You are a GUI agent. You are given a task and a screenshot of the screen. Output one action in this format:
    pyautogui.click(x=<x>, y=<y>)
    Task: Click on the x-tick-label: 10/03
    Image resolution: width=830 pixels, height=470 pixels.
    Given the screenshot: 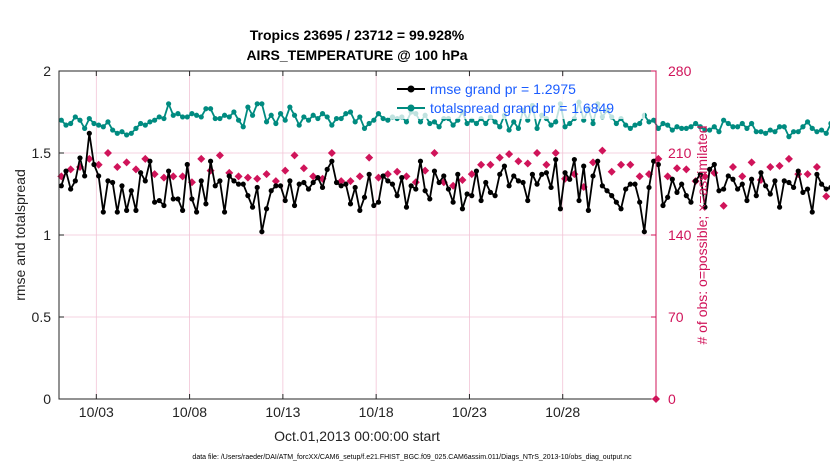 What is the action you would take?
    pyautogui.click(x=96, y=412)
    